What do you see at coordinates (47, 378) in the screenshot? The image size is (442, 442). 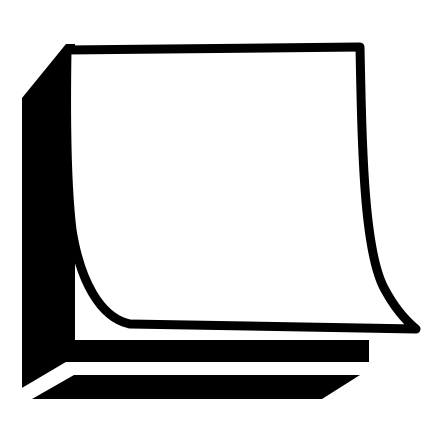 I see `base-gap-line` at bounding box center [47, 378].